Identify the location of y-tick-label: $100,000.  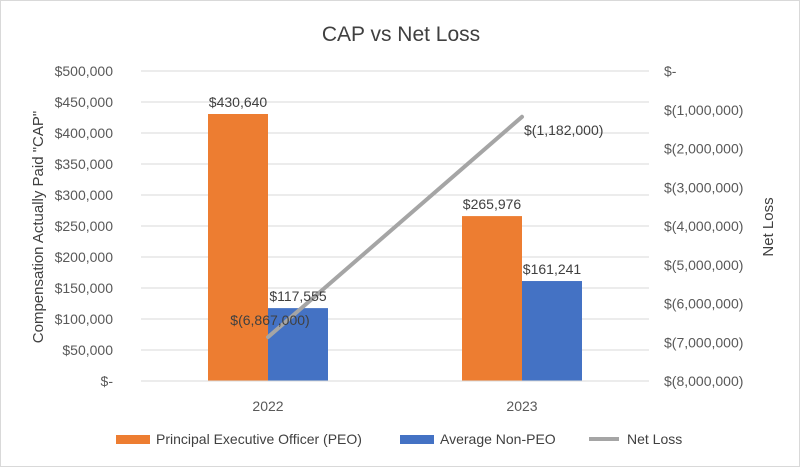
(84, 319).